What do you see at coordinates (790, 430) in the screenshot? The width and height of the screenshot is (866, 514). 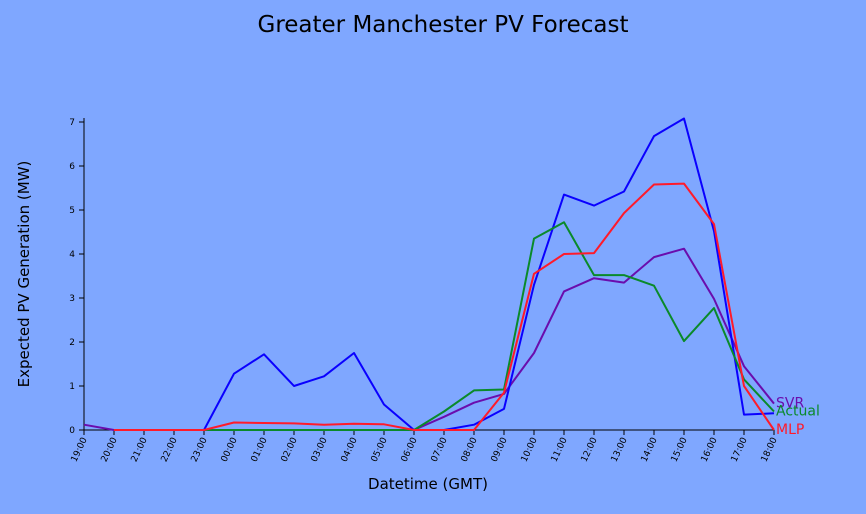 I see `series-label-mlp: MLP` at bounding box center [790, 430].